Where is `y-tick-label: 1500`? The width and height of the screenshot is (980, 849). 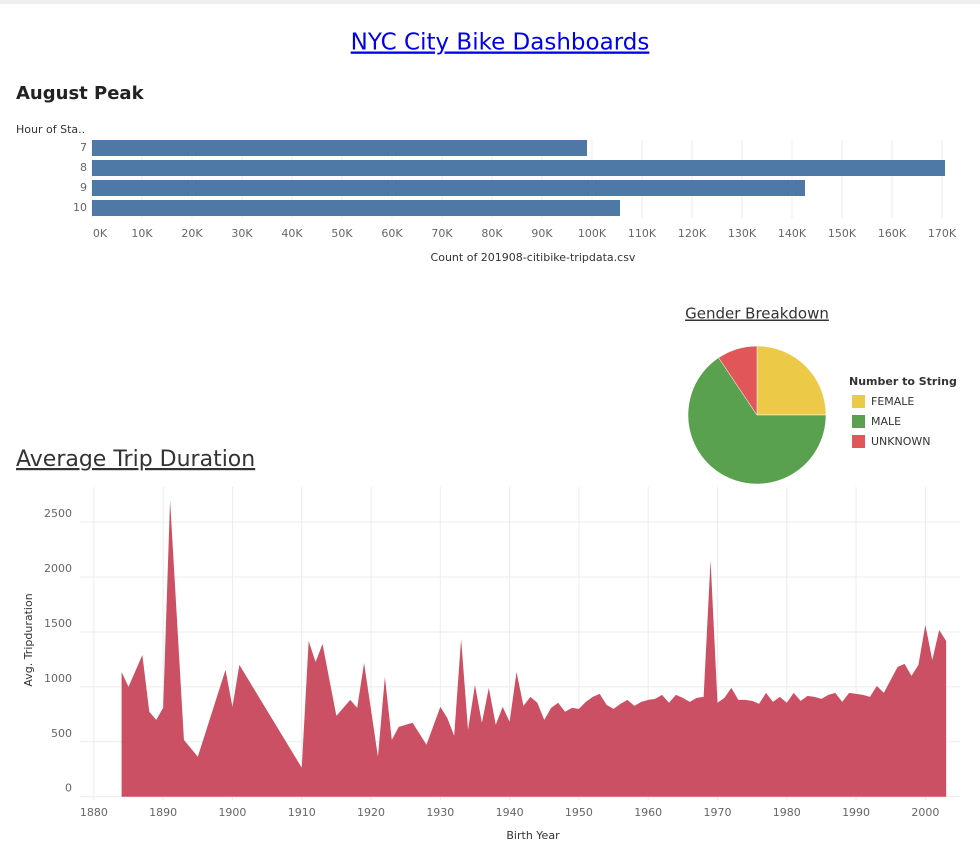
y-tick-label: 1500 is located at coordinates (58, 623).